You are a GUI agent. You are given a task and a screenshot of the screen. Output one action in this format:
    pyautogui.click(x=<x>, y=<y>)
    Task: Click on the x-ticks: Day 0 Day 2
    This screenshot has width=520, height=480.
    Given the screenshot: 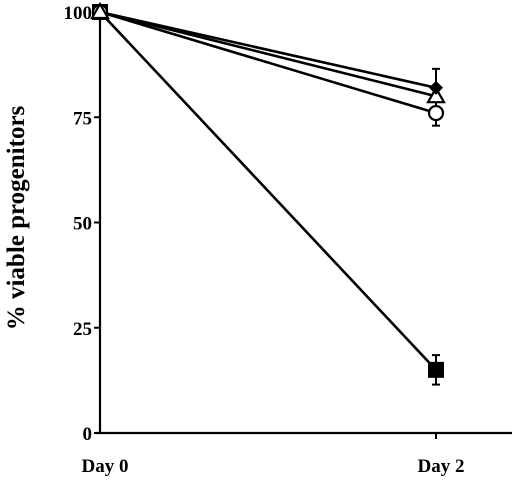 What is the action you would take?
    pyautogui.click(x=273, y=455)
    